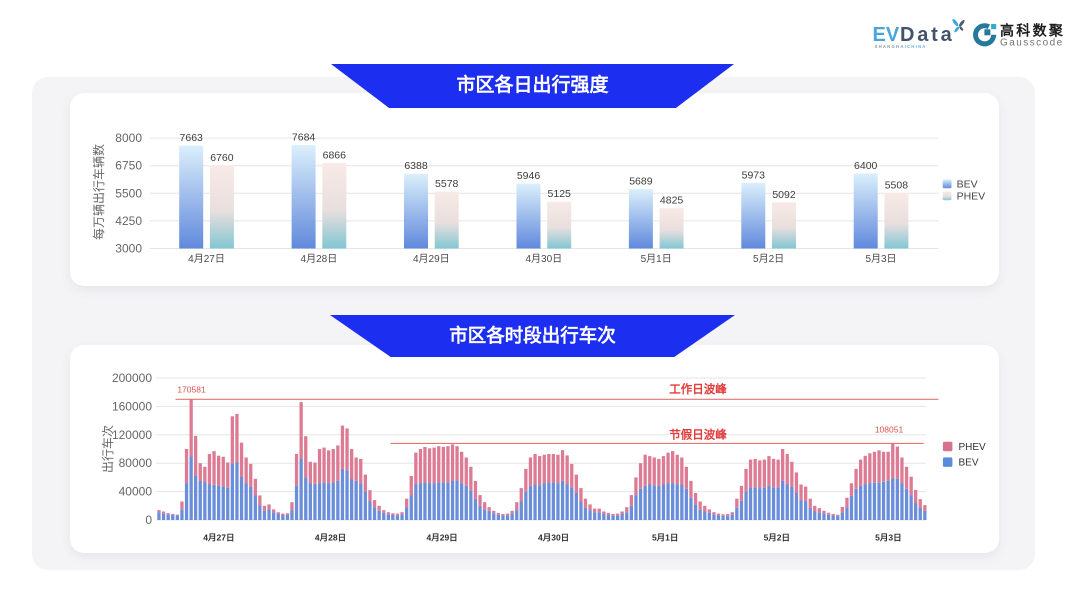 Image resolution: width=1080 pixels, height=608 pixels. What do you see at coordinates (784, 195) in the screenshot?
I see `svg-text: 5092` at bounding box center [784, 195].